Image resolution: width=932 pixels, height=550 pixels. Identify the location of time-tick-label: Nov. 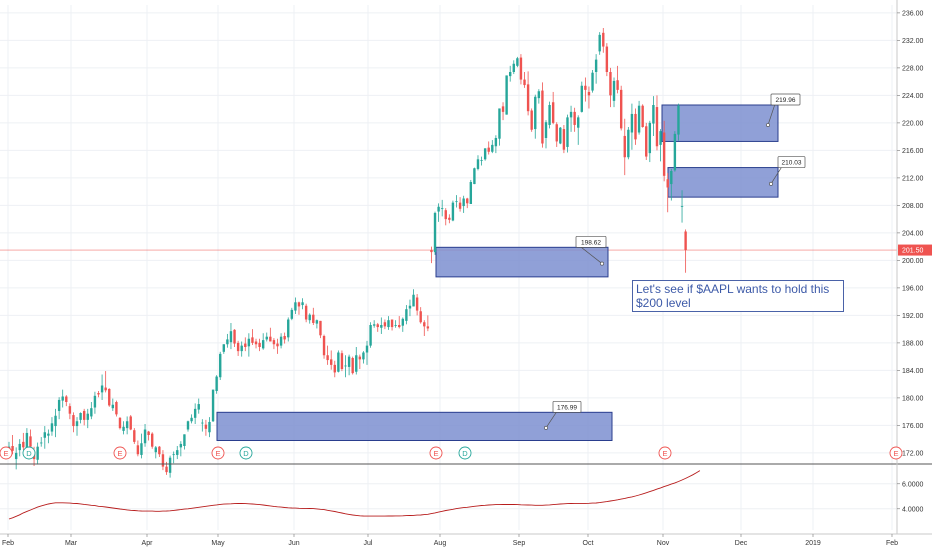
(663, 543).